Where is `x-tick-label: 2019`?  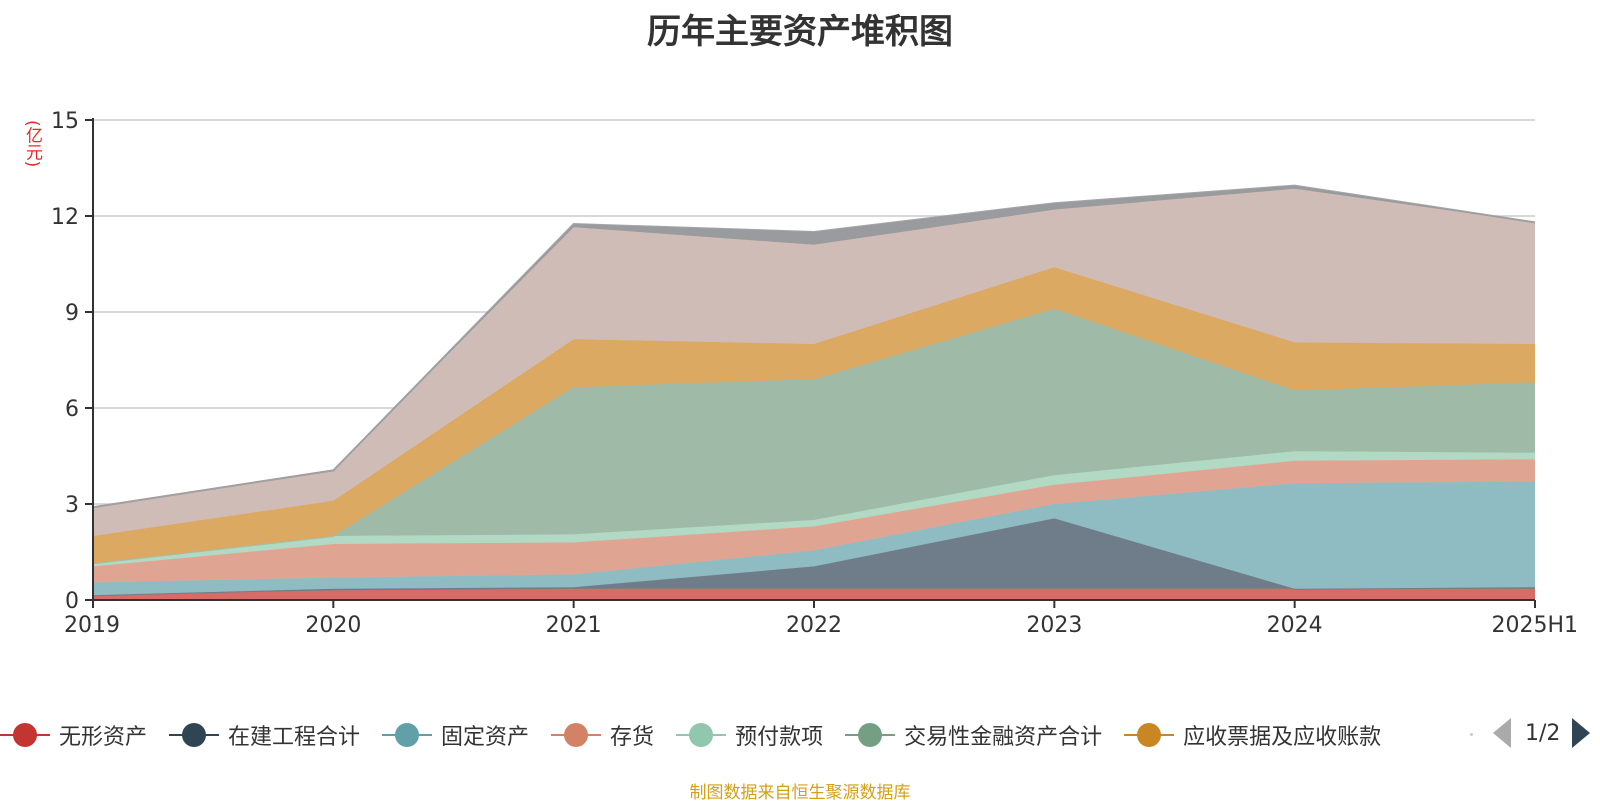
x-tick-label: 2019 is located at coordinates (92, 625).